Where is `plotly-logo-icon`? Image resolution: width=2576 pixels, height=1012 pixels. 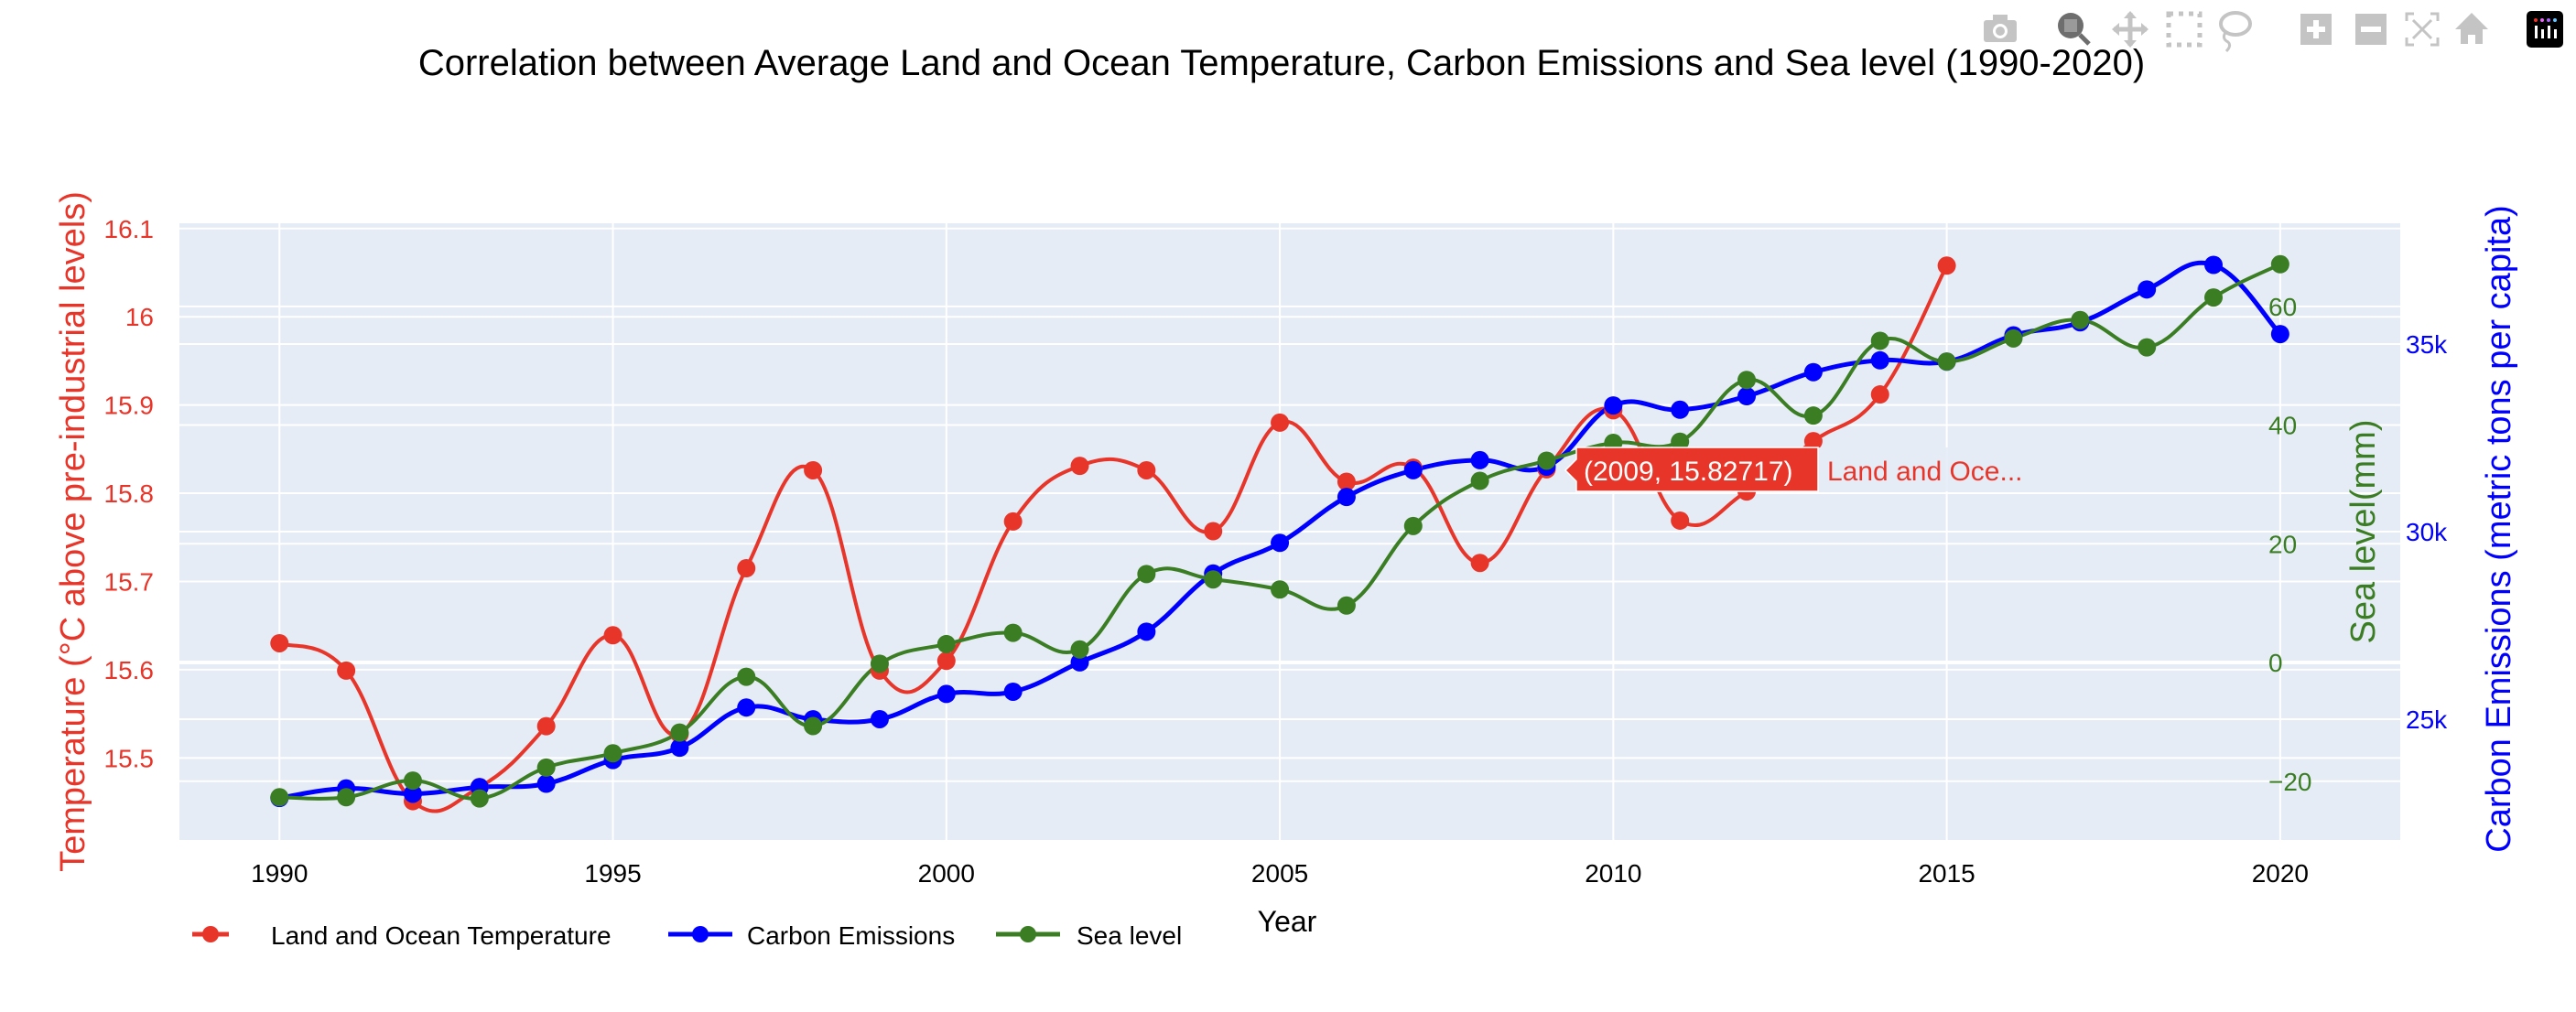 plotly-logo-icon is located at coordinates (2545, 29).